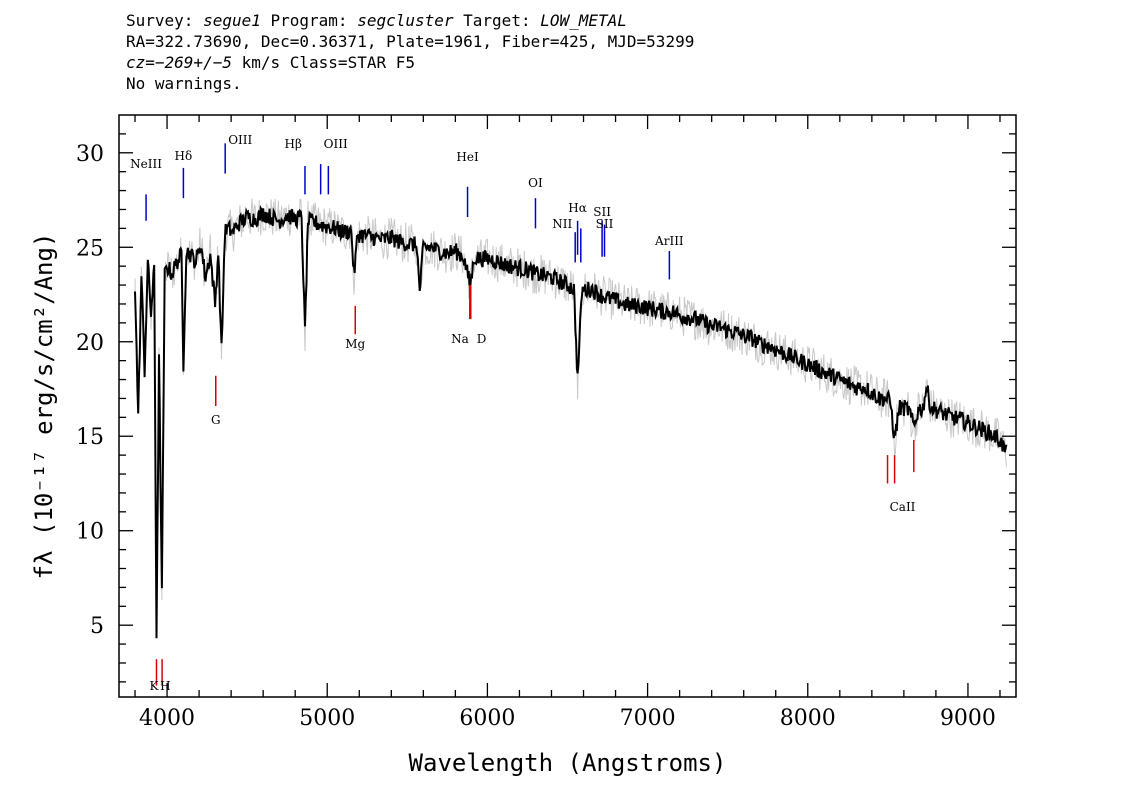  What do you see at coordinates (146, 164) in the screenshot?
I see `emission-line-label: NeIII` at bounding box center [146, 164].